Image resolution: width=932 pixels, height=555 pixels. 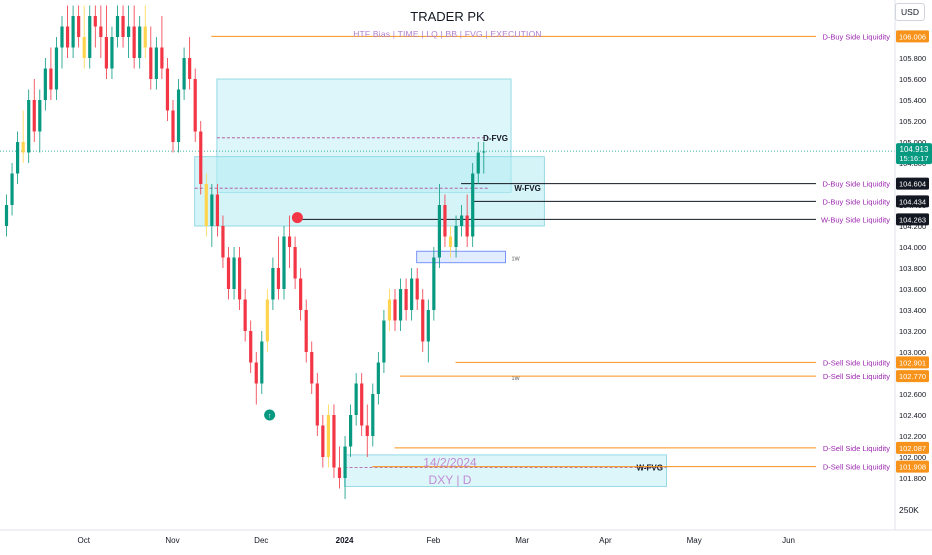 What do you see at coordinates (910, 12) in the screenshot?
I see `currency-button: USD` at bounding box center [910, 12].